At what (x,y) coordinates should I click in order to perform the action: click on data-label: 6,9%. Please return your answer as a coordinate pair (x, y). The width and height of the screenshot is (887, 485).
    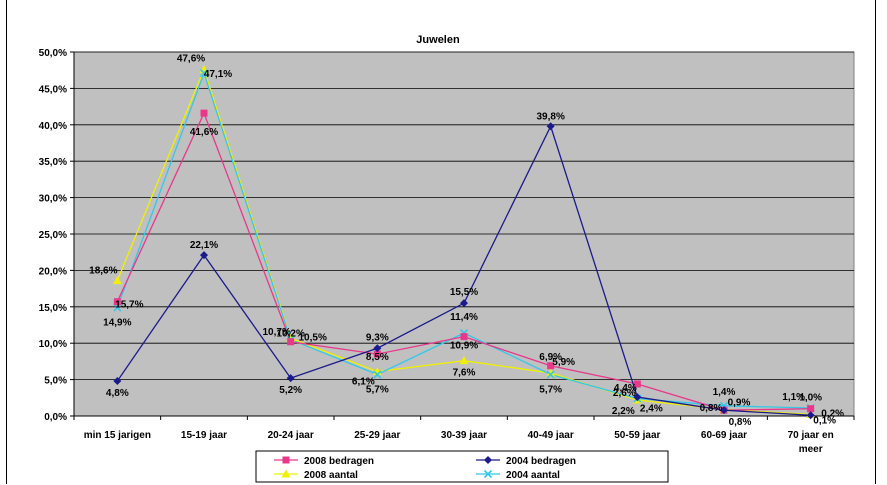
    Looking at the image, I should click on (550, 357).